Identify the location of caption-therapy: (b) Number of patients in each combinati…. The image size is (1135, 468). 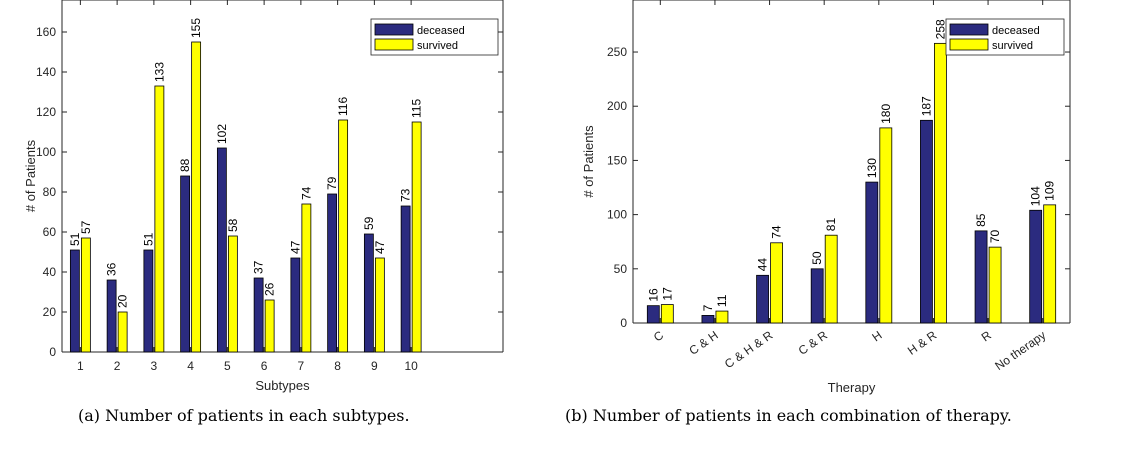
(788, 415).